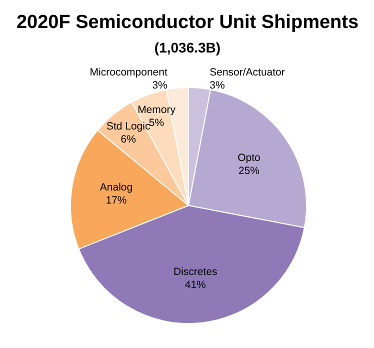 The image size is (374, 348). I want to click on slice-label: Sensor/Actuator, so click(248, 72).